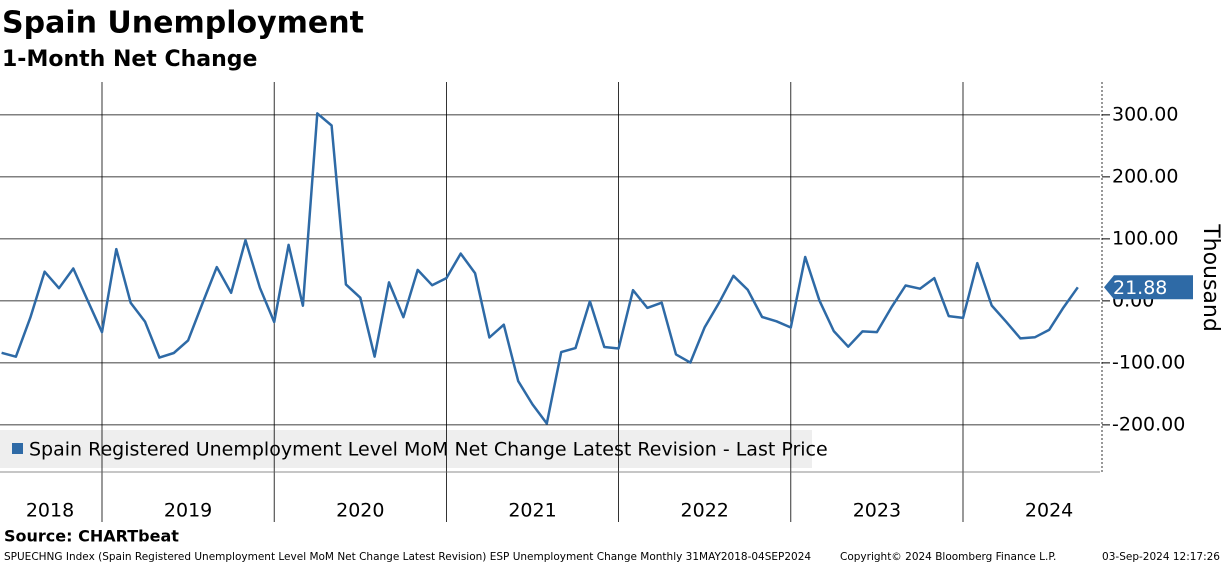 Image resolution: width=1224 pixels, height=569 pixels. What do you see at coordinates (1148, 424) in the screenshot?
I see `y-tick-label: -200.00` at bounding box center [1148, 424].